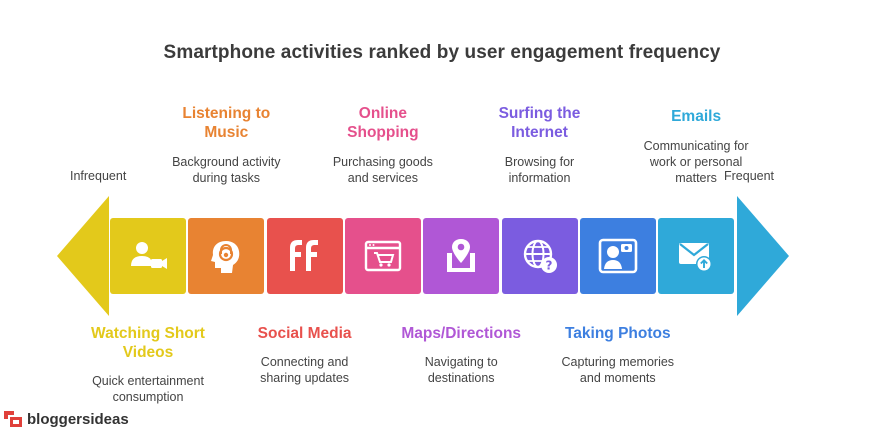 This screenshot has width=884, height=434. I want to click on activity-desc-line: Connecting and, so click(304, 362).